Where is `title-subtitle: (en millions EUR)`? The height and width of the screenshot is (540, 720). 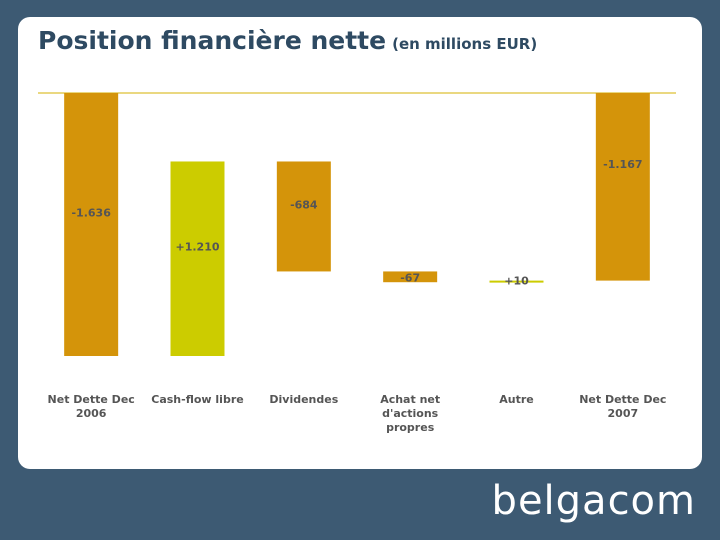
title-subtitle: (en millions EUR) is located at coordinates (465, 44).